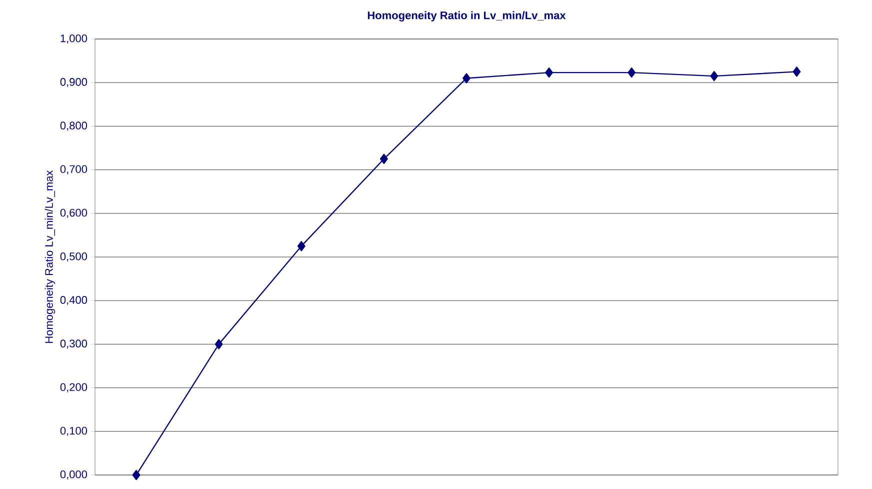  I want to click on y-tick-label: 0,800, so click(74, 126).